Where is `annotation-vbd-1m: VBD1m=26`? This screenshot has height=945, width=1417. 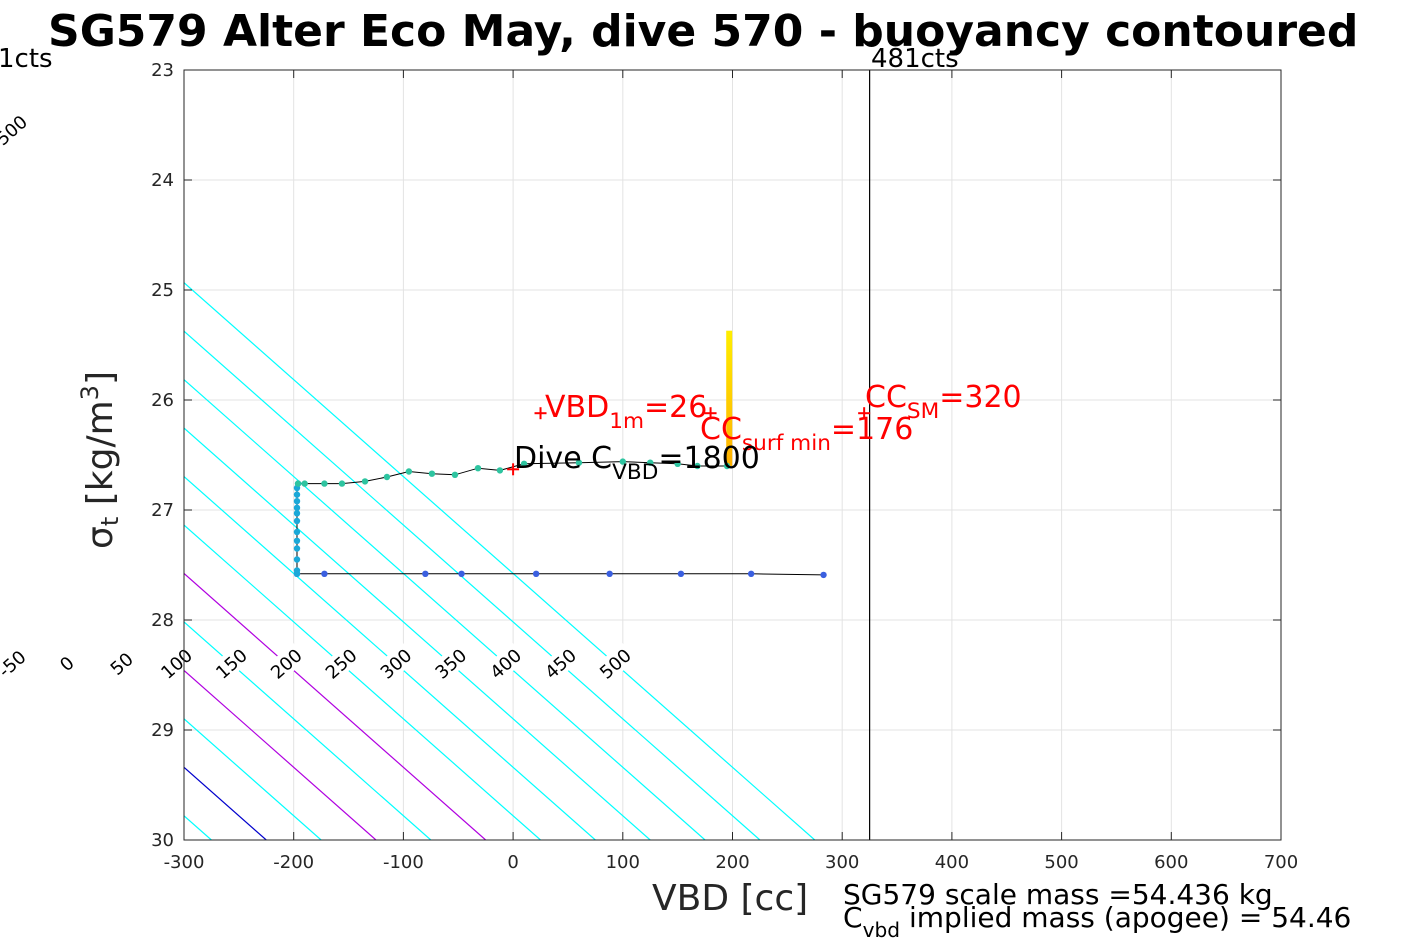
annotation-vbd-1m: VBD1m=26 is located at coordinates (626, 412).